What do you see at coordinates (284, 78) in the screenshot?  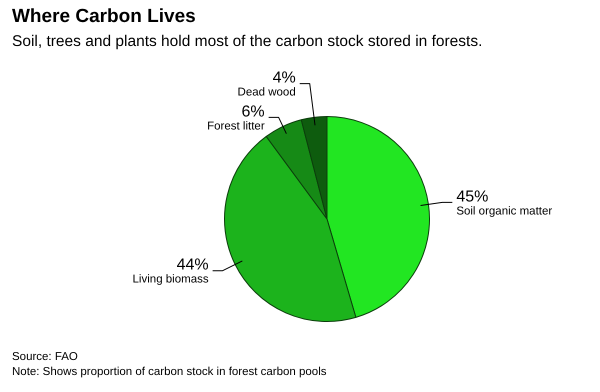 I see `data-label: 4%` at bounding box center [284, 78].